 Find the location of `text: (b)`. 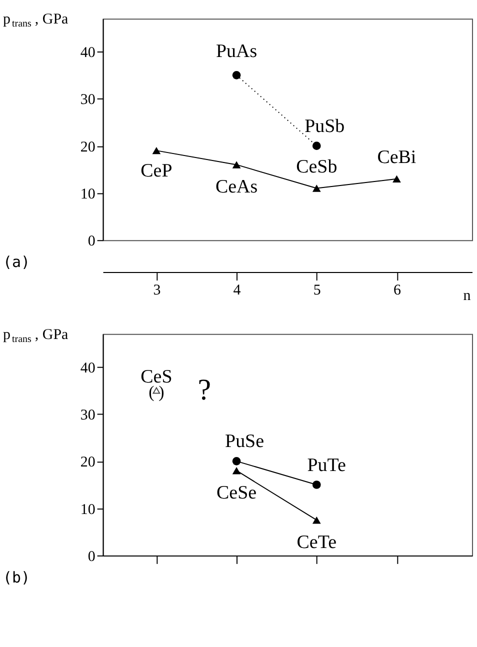

text: (b) is located at coordinates (16, 577).